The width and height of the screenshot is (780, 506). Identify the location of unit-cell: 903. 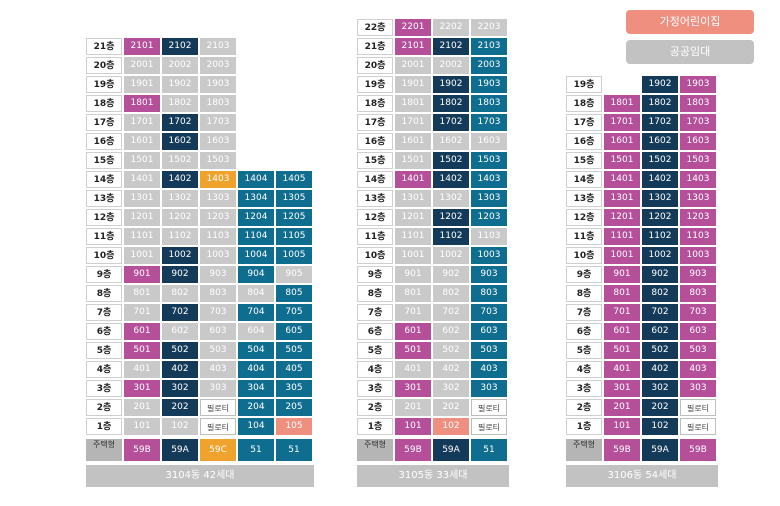
(489, 274).